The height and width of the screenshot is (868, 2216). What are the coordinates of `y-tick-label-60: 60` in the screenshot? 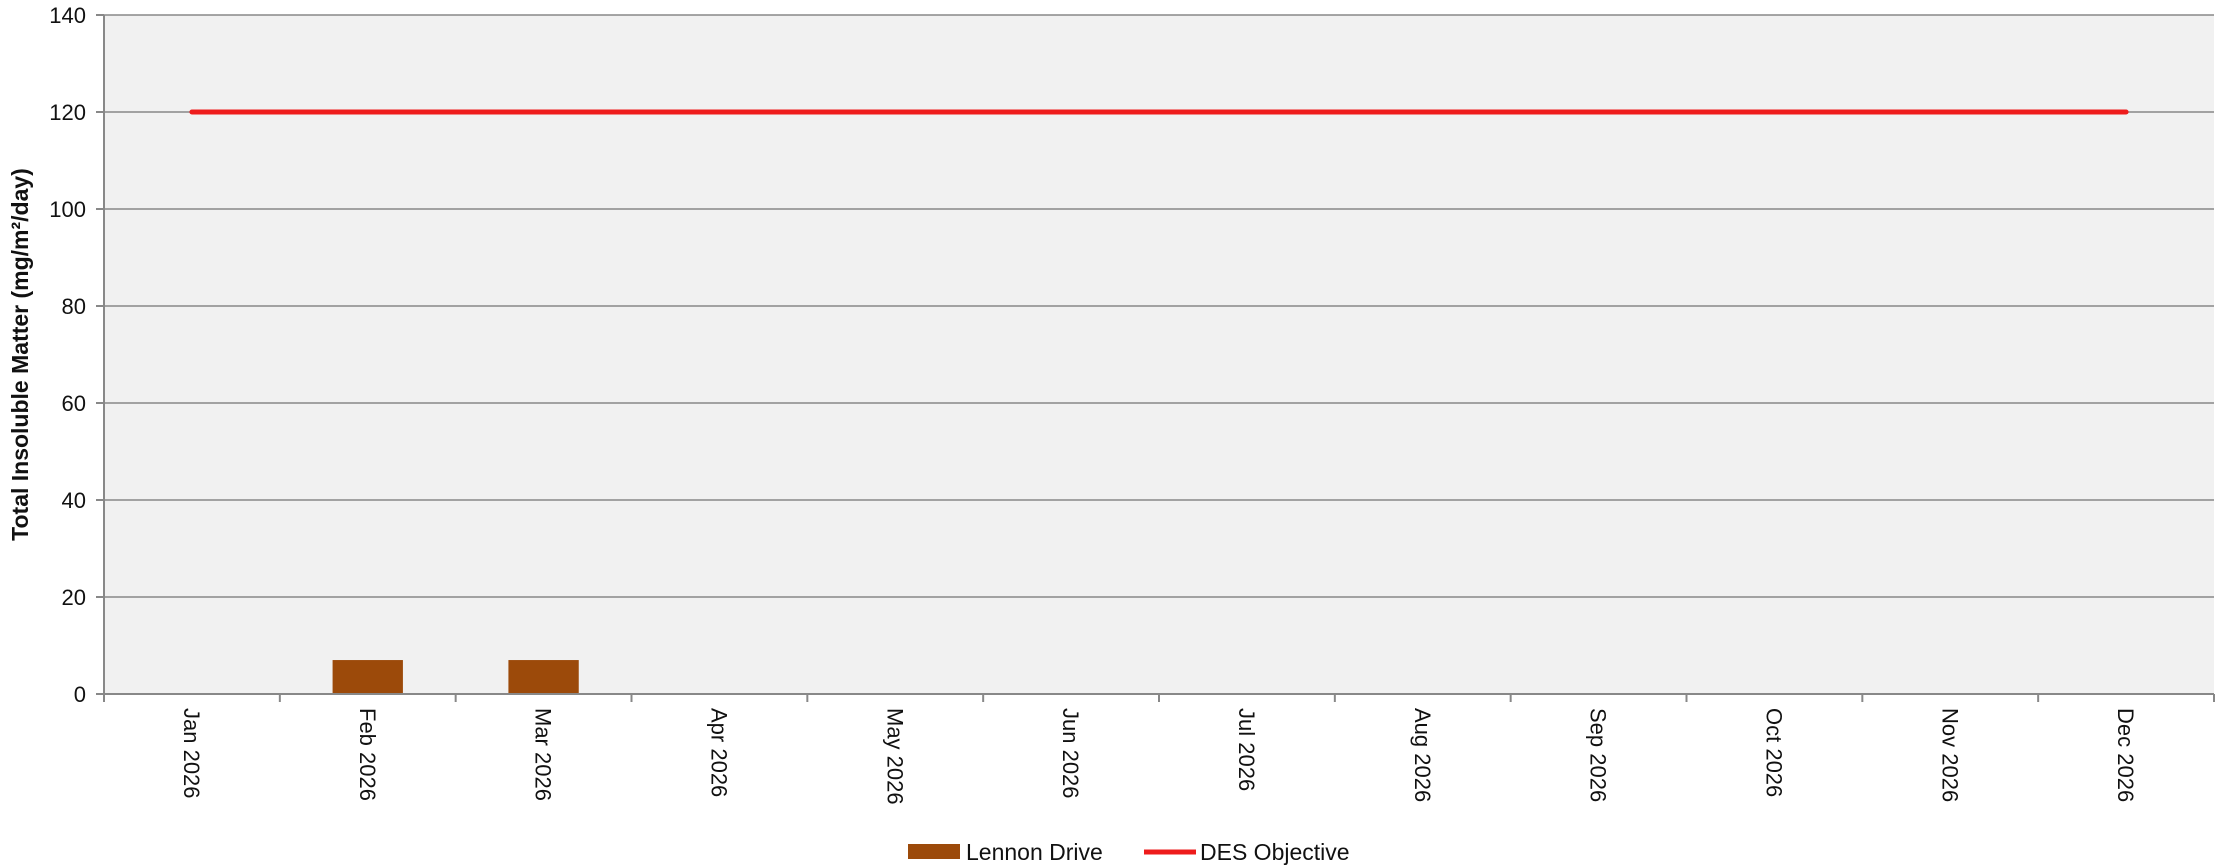 It's located at (74, 403).